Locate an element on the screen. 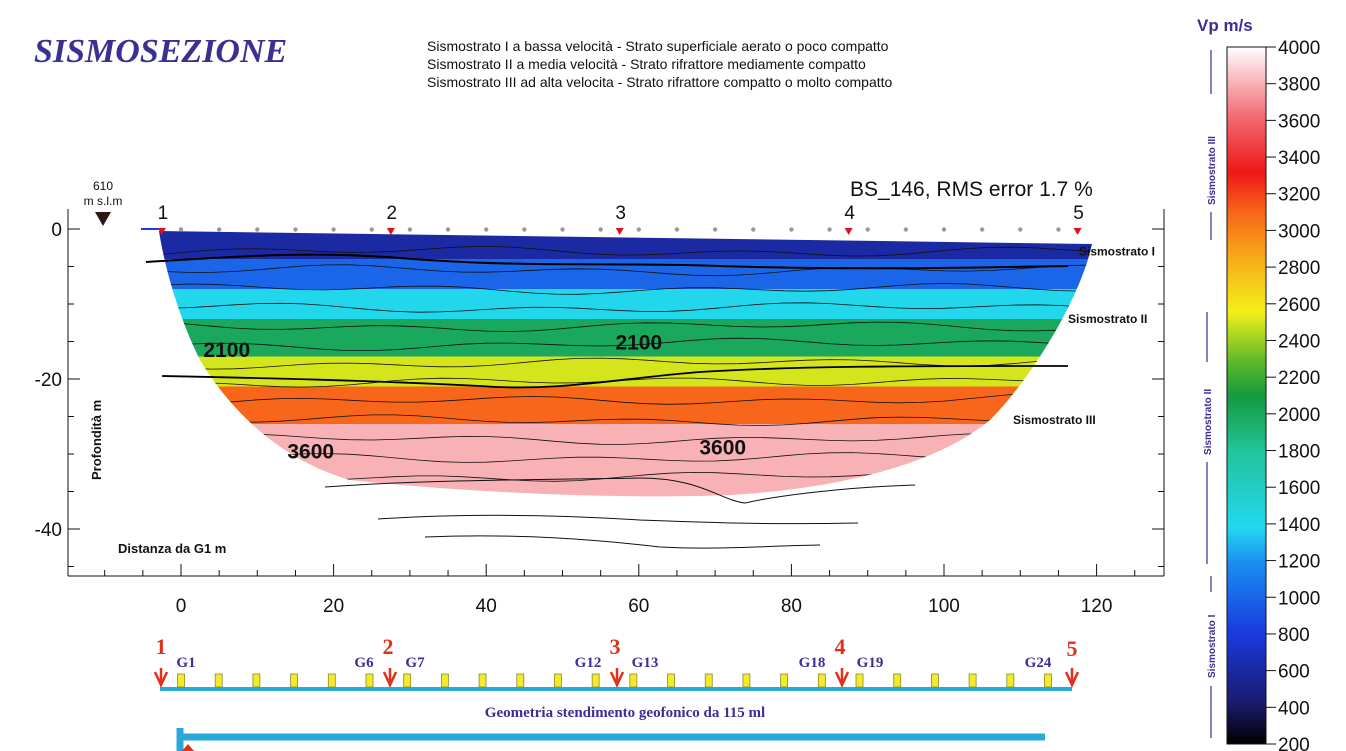  colorbar-tick-label: 2800 is located at coordinates (1299, 268).